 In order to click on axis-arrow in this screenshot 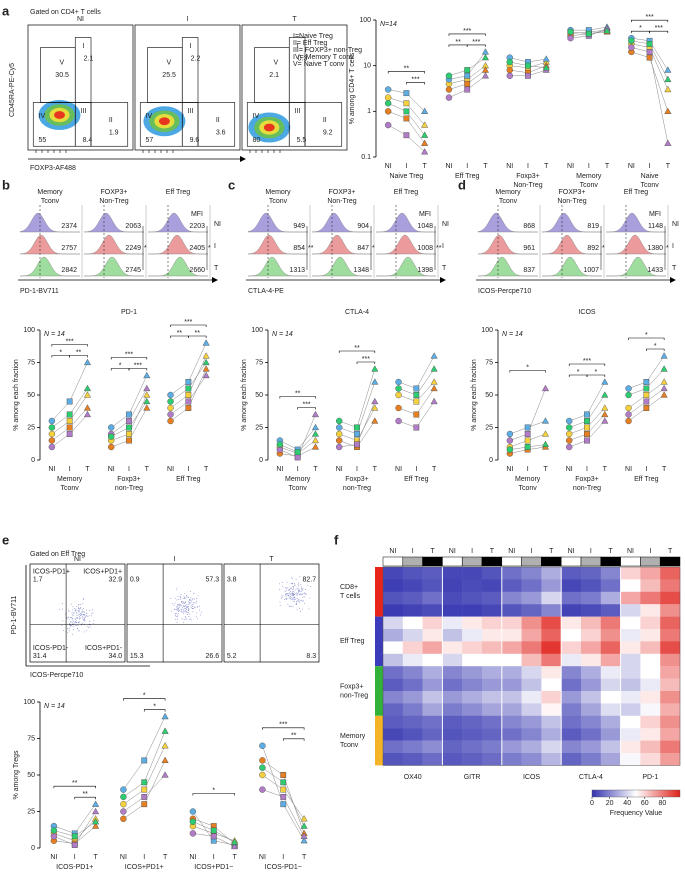, I will do `click(243, 159)`.